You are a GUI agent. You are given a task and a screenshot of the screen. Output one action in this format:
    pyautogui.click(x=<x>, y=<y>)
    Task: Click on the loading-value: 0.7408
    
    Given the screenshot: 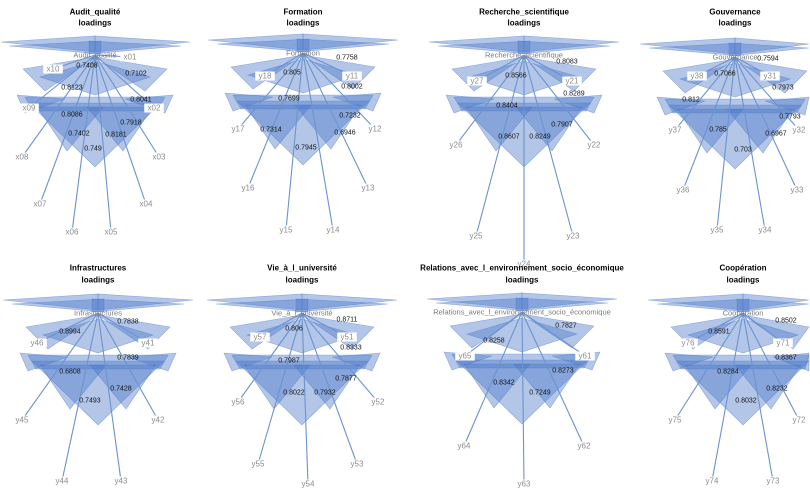 What is the action you would take?
    pyautogui.click(x=87, y=66)
    